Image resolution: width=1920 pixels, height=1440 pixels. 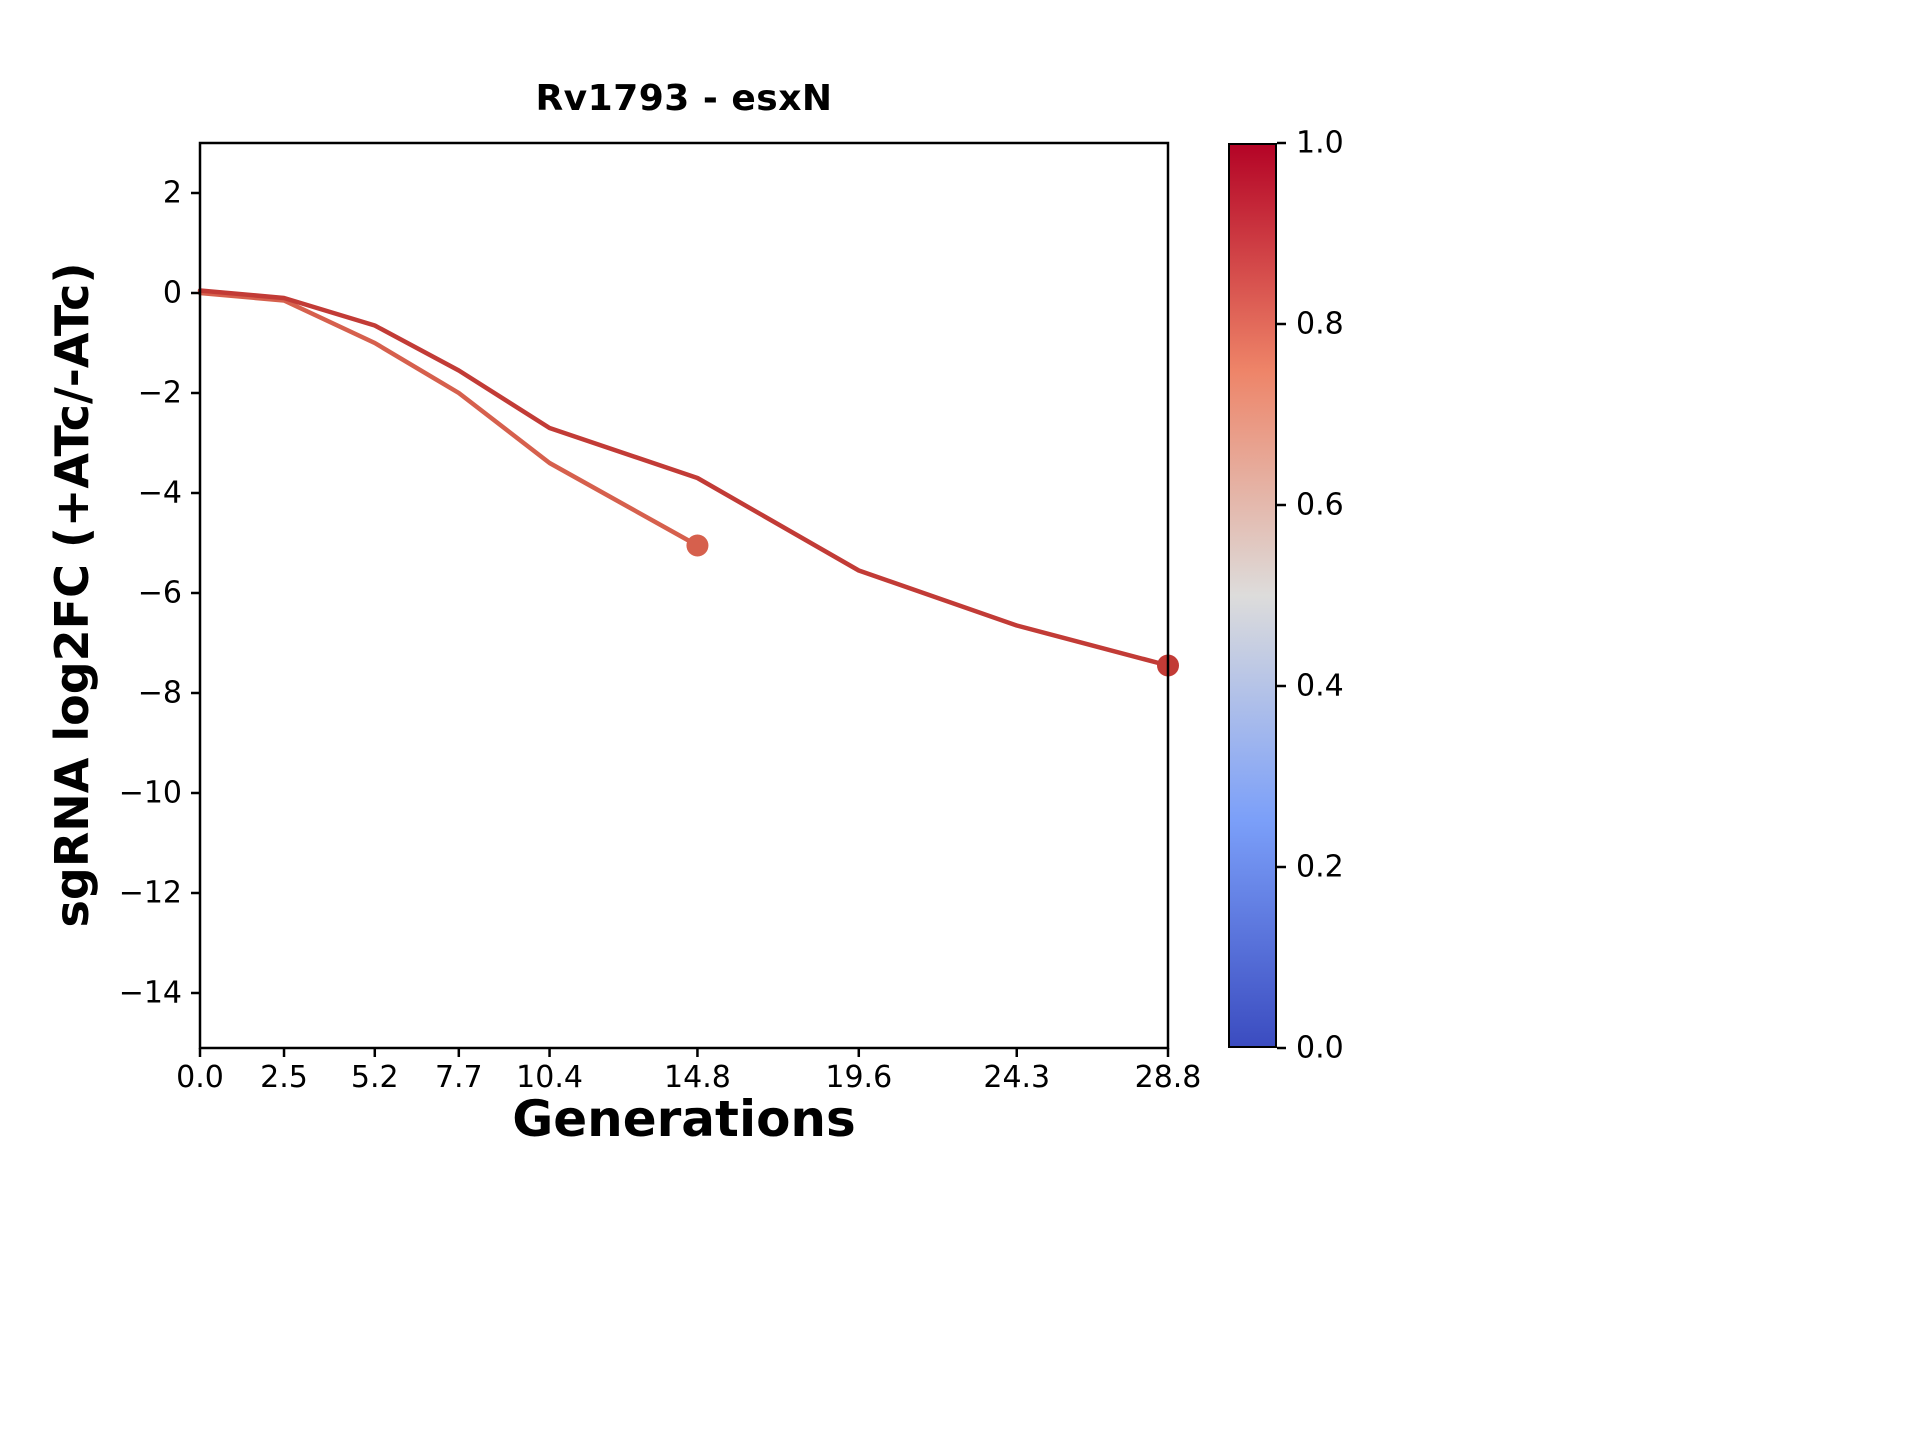 What do you see at coordinates (684, 98) in the screenshot?
I see `chart-title: Rv1793 - esxN` at bounding box center [684, 98].